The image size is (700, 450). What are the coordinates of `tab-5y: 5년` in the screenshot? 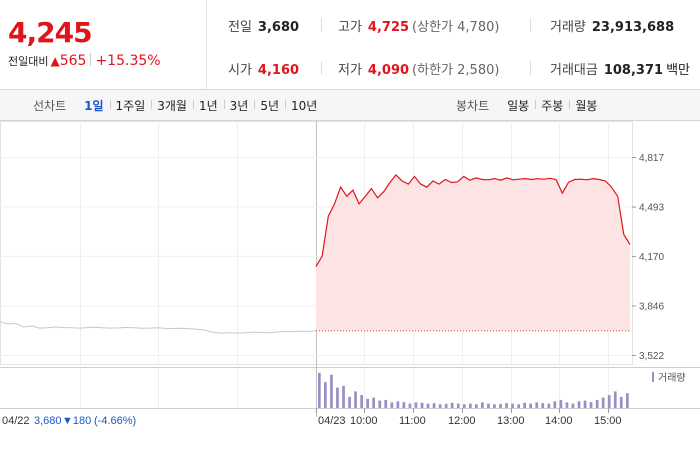 It's located at (269, 105).